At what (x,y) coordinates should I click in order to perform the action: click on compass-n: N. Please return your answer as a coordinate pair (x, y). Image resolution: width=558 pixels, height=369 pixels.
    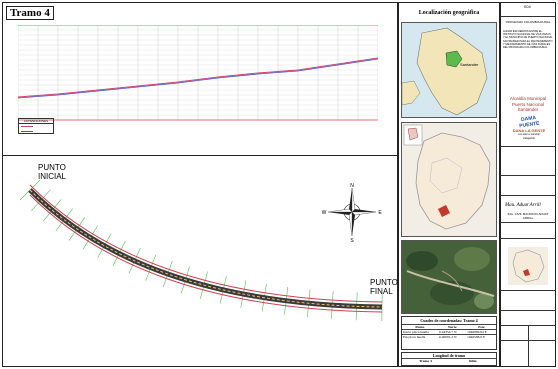
    Looking at the image, I should click on (352, 186).